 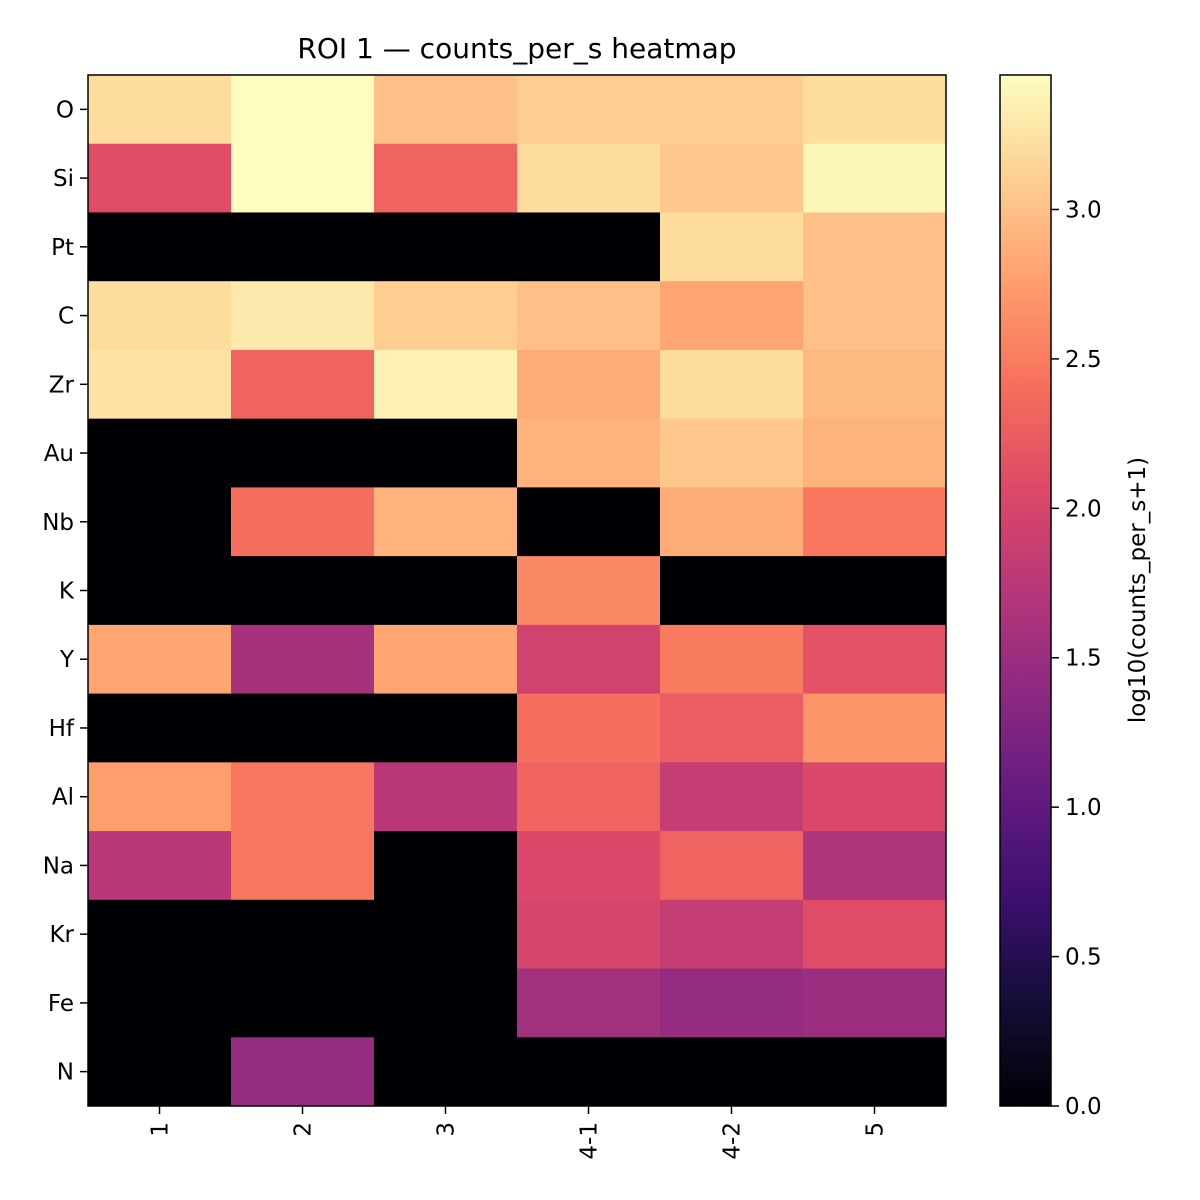 I want to click on y-axis-ticks: O Si Pt C Zr Au Nb K Y Hf Al Na Kr Fe N, so click(x=65, y=591).